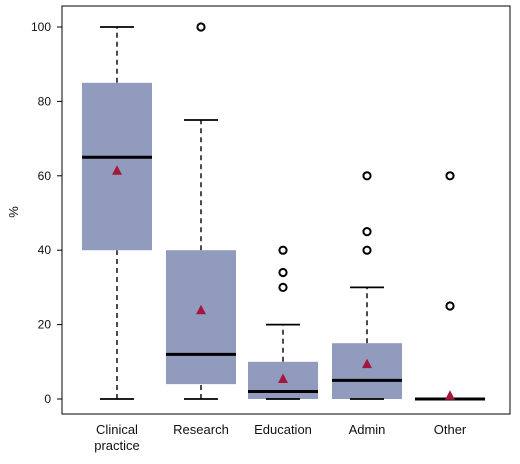  What do you see at coordinates (201, 429) in the screenshot?
I see `x-tick-label: Research` at bounding box center [201, 429].